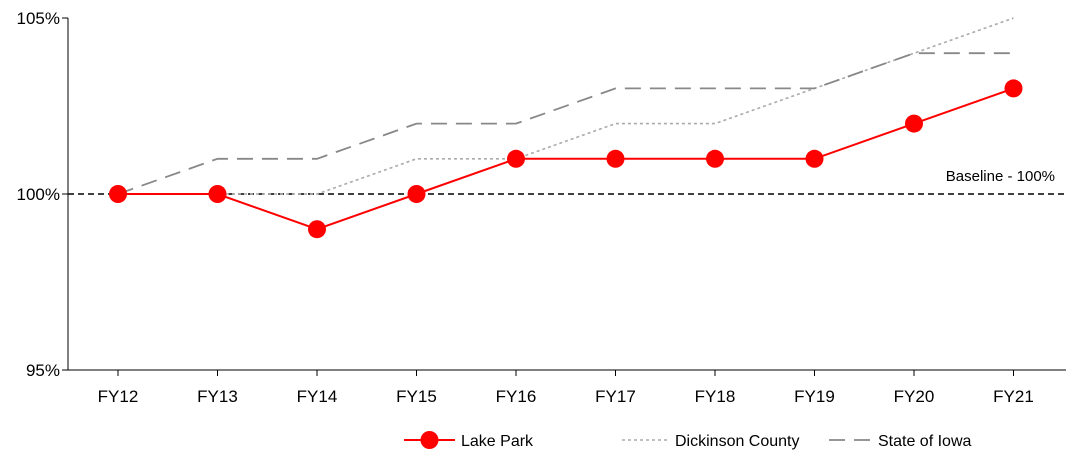  I want to click on x-tick-label: FY19, so click(814, 396).